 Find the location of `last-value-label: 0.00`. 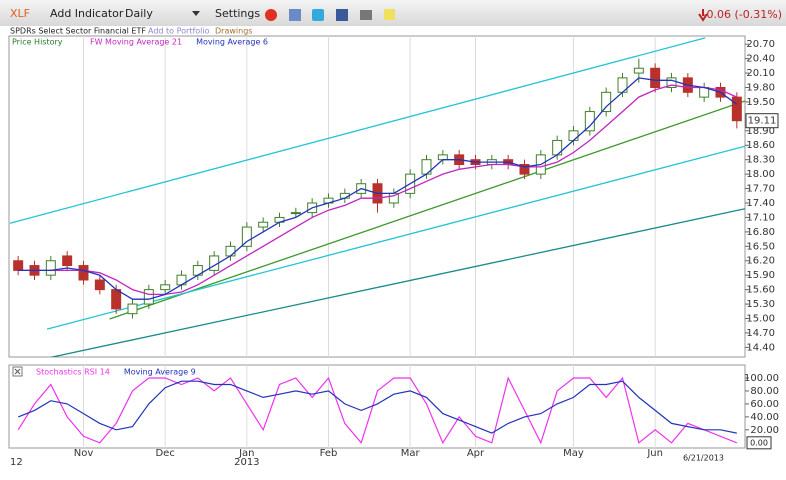

last-value-label: 0.00 is located at coordinates (759, 442).